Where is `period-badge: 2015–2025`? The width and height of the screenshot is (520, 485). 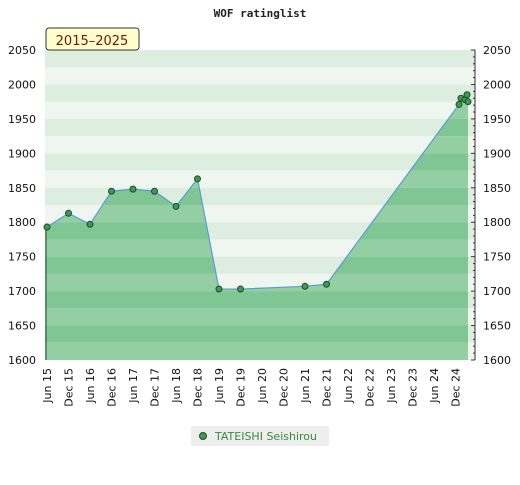
period-badge: 2015–2025 is located at coordinates (92, 39).